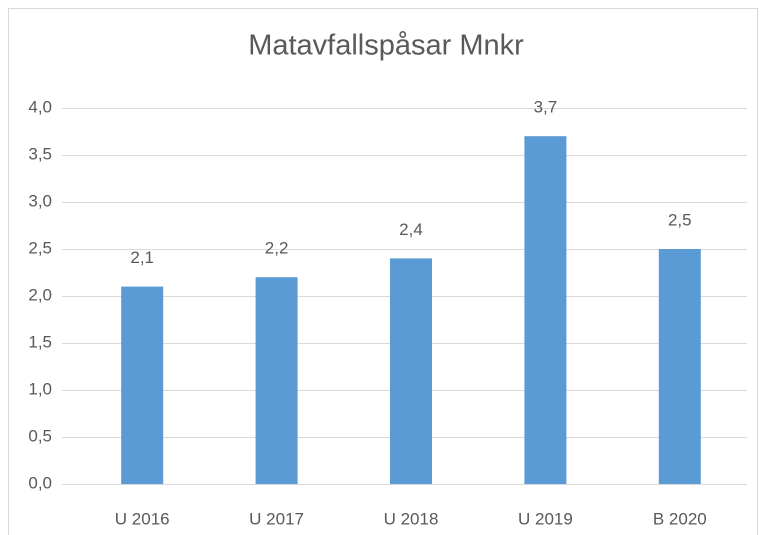 The image size is (765, 535). I want to click on data-label: 2,4, so click(411, 229).